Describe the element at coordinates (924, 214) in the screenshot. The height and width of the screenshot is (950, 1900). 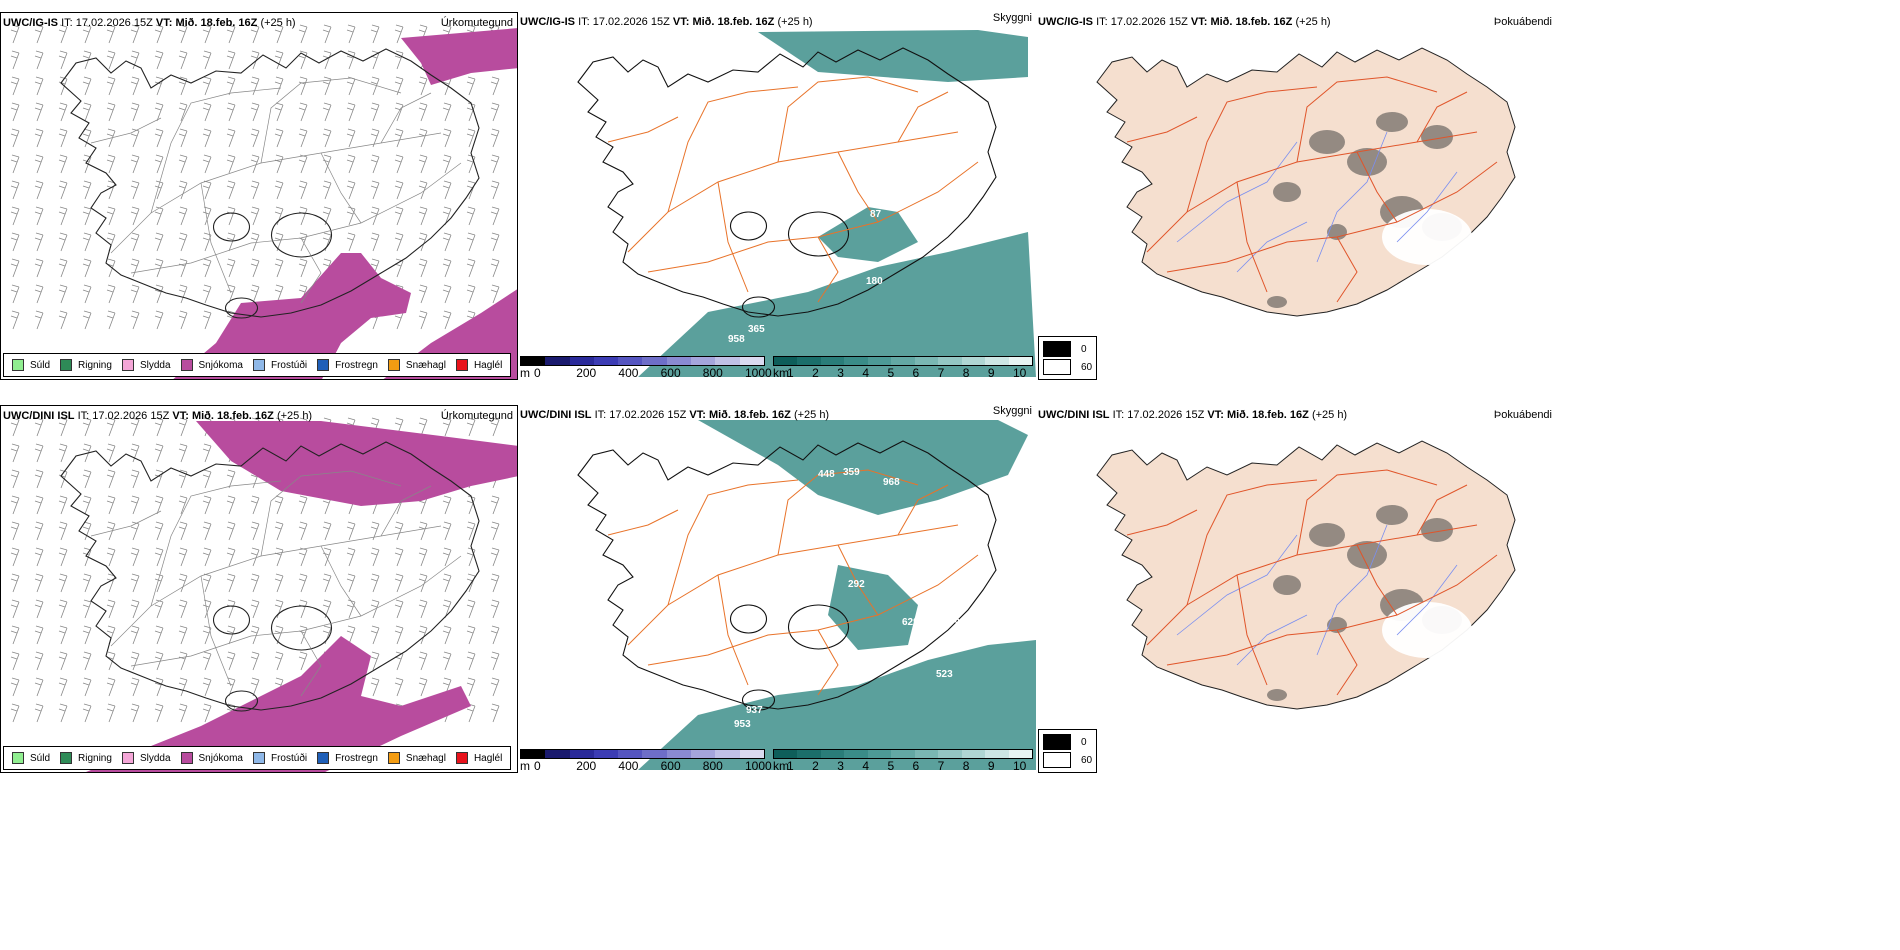
I see `visibility-value-label: 14` at that location.